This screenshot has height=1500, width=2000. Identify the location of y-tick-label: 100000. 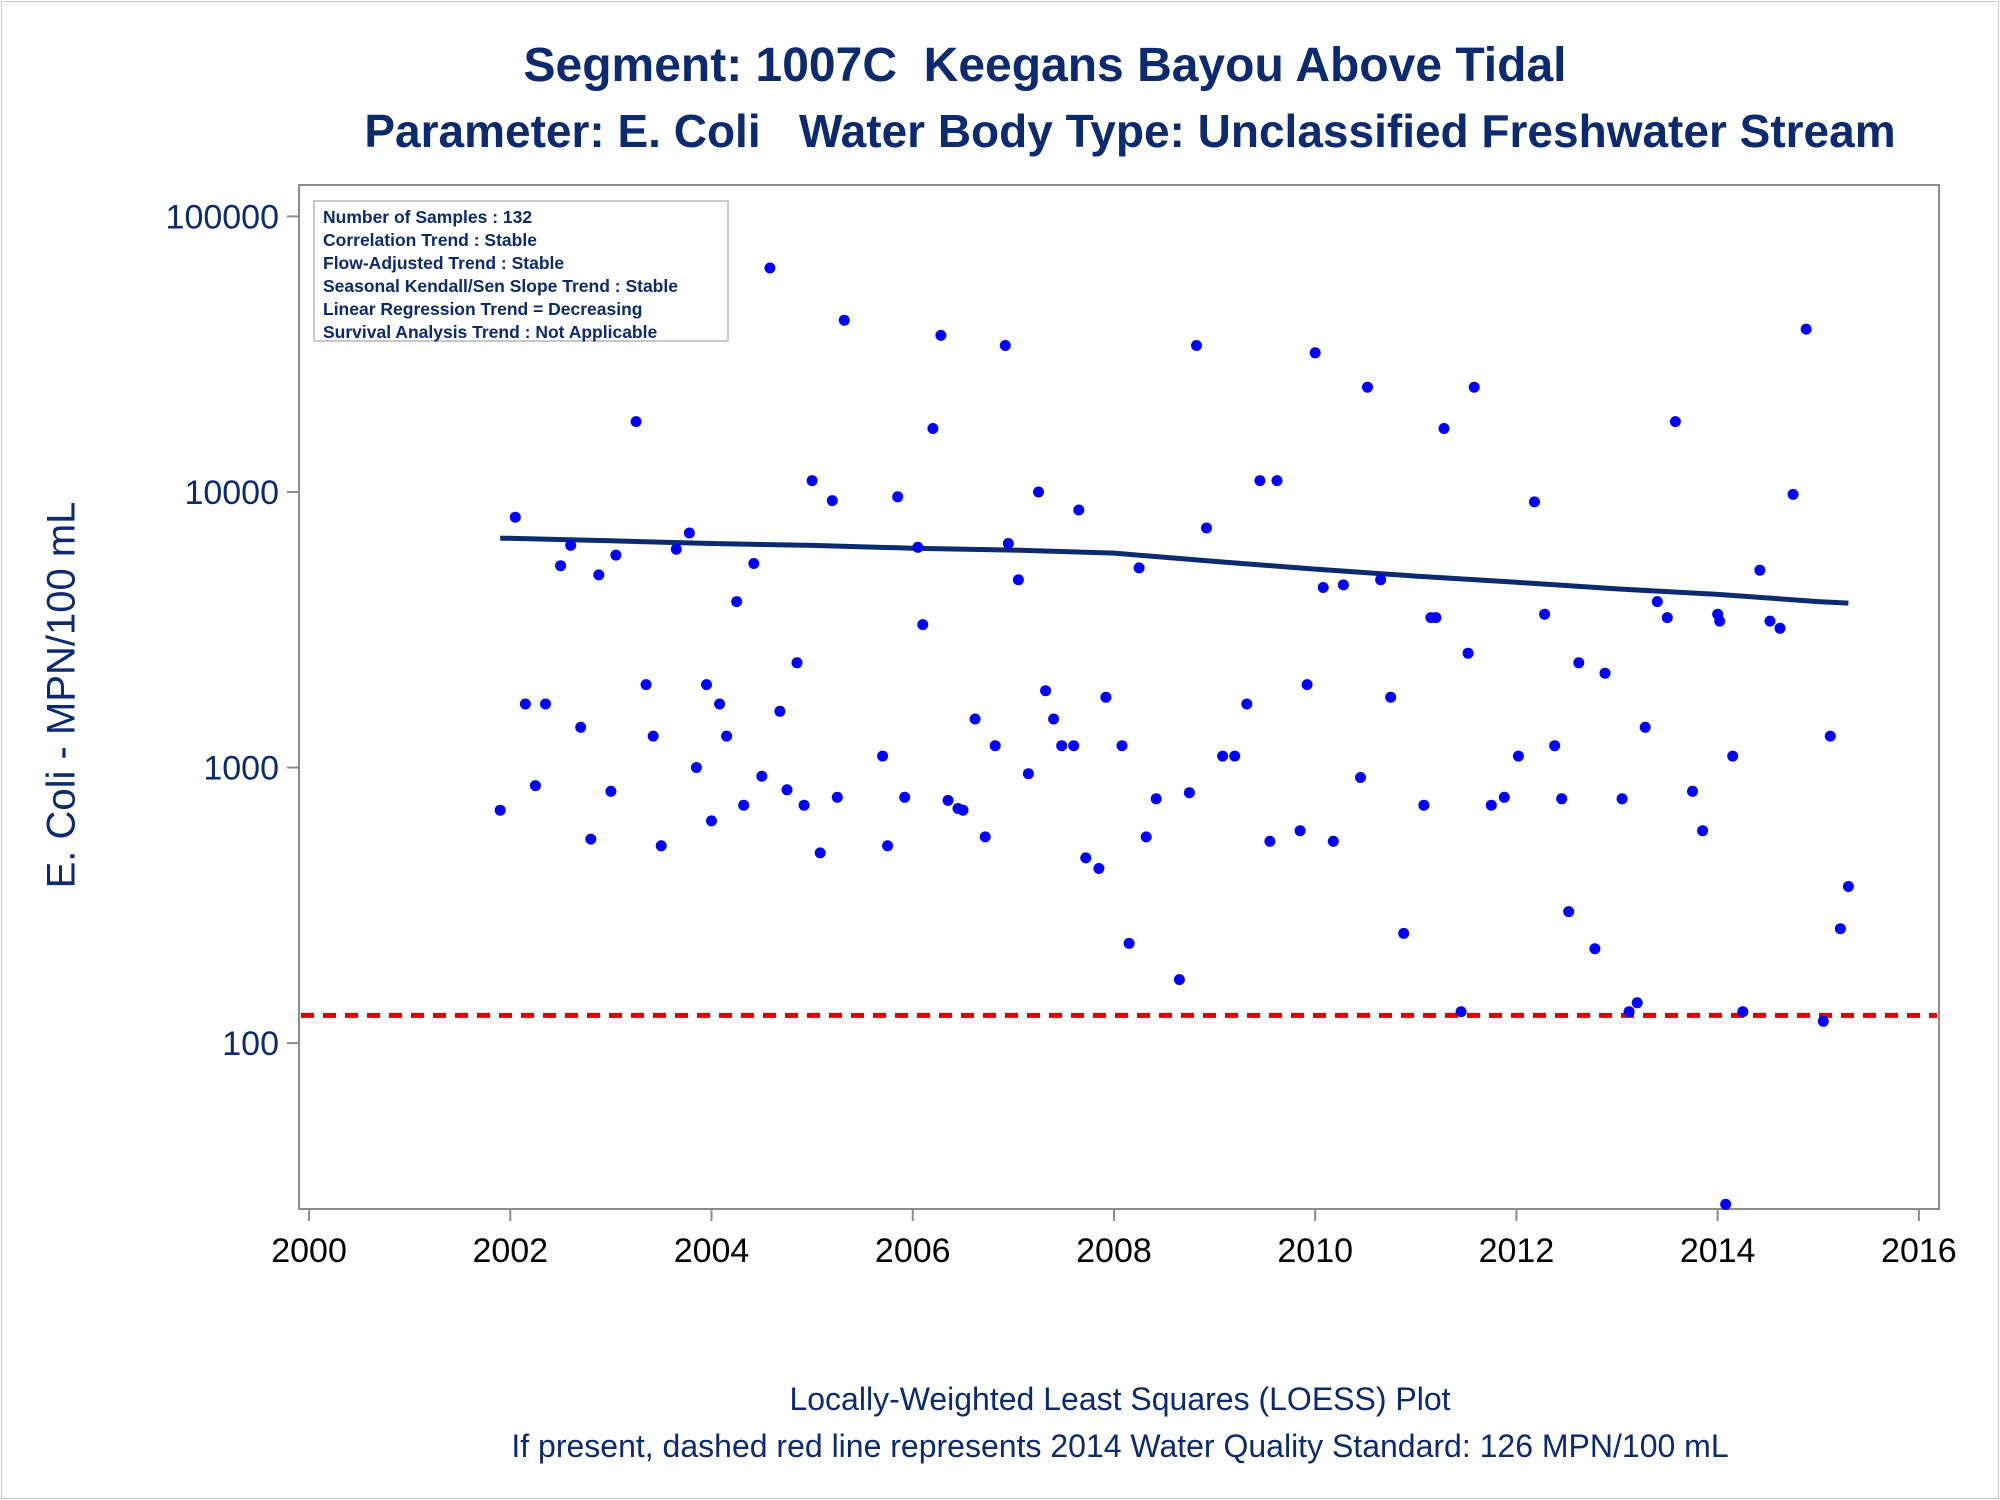
(222, 217).